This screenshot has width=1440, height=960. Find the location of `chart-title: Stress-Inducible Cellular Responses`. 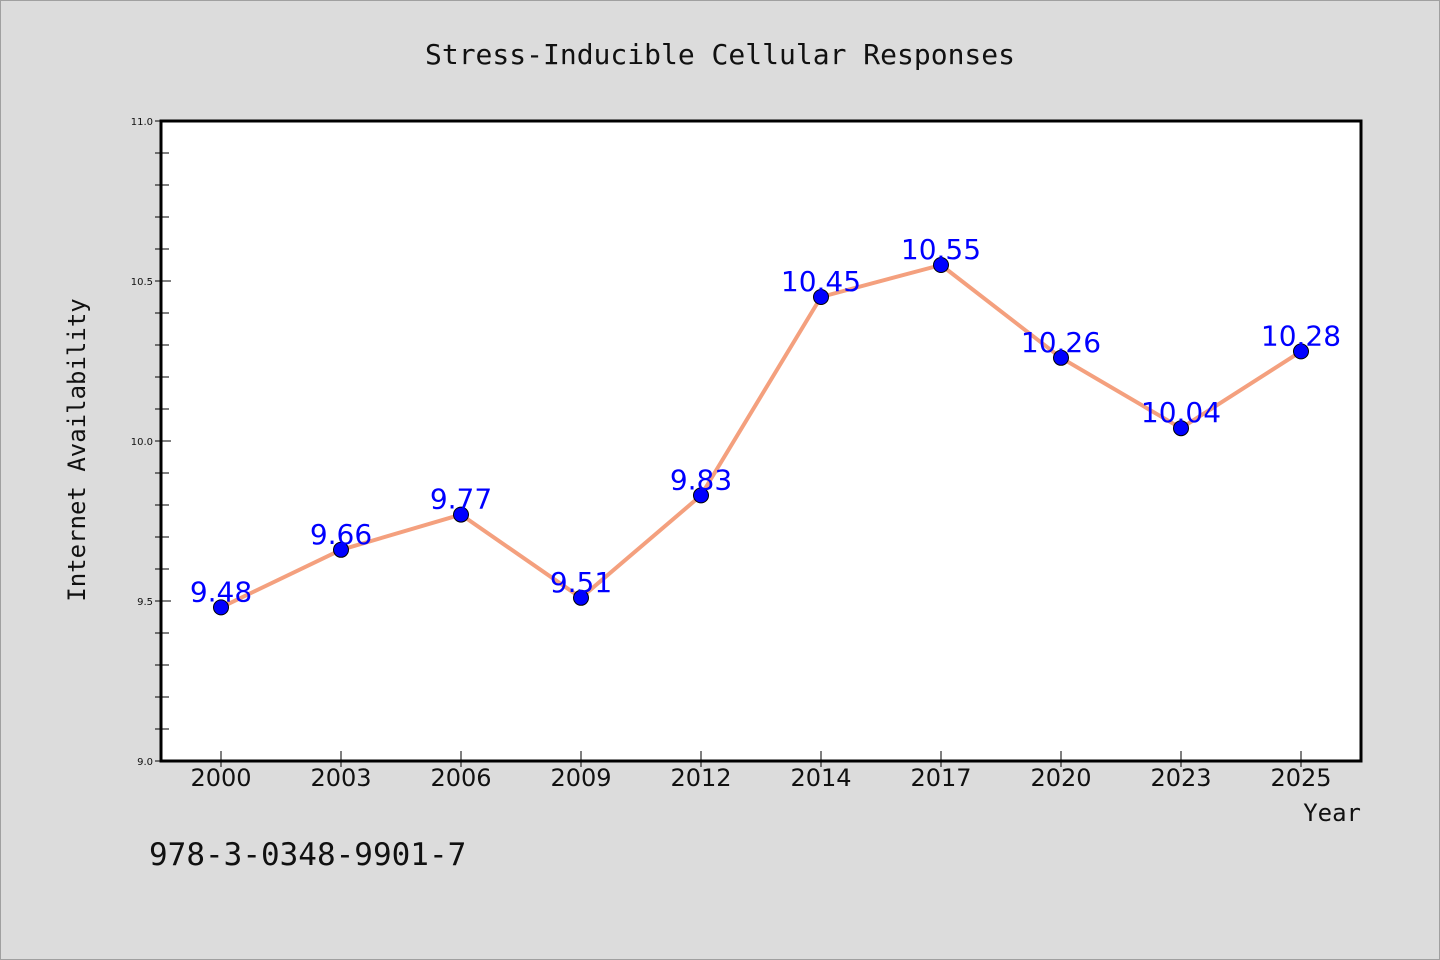

chart-title: Stress-Inducible Cellular Responses is located at coordinates (720, 54).